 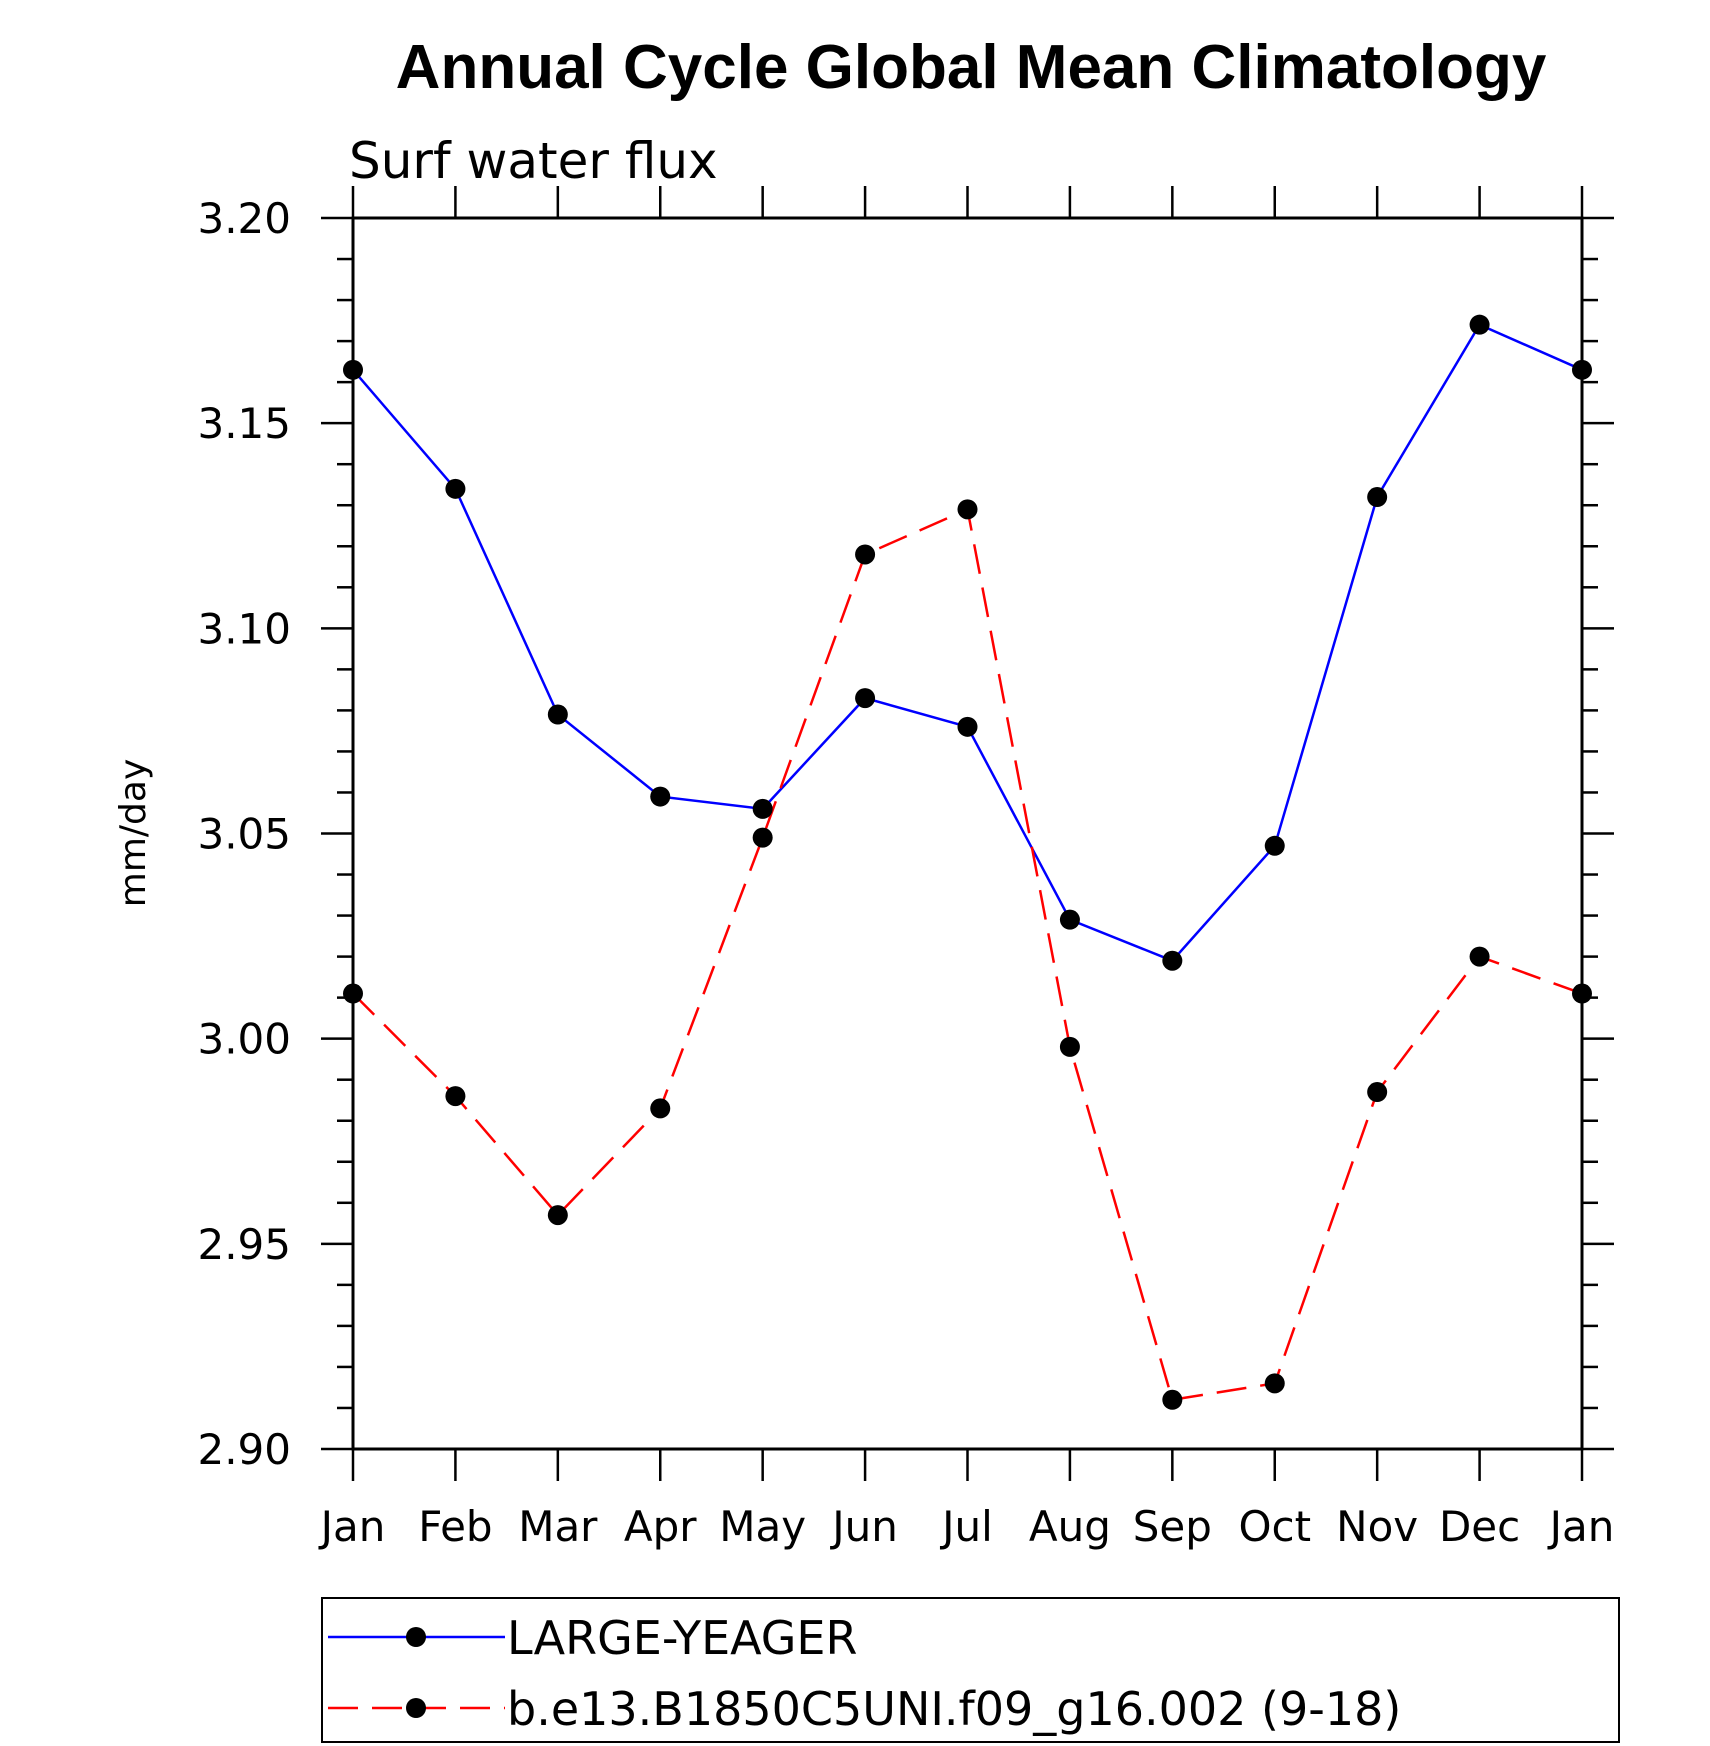 I want to click on y-tick-label: 3.05, so click(x=244, y=834).